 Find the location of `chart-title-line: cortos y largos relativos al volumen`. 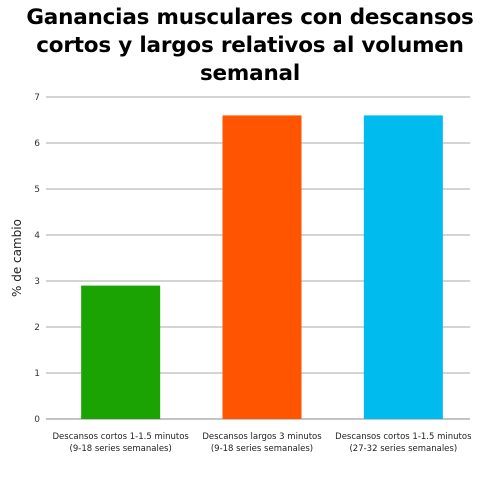

chart-title-line: cortos y largos relativos al volumen is located at coordinates (250, 45).